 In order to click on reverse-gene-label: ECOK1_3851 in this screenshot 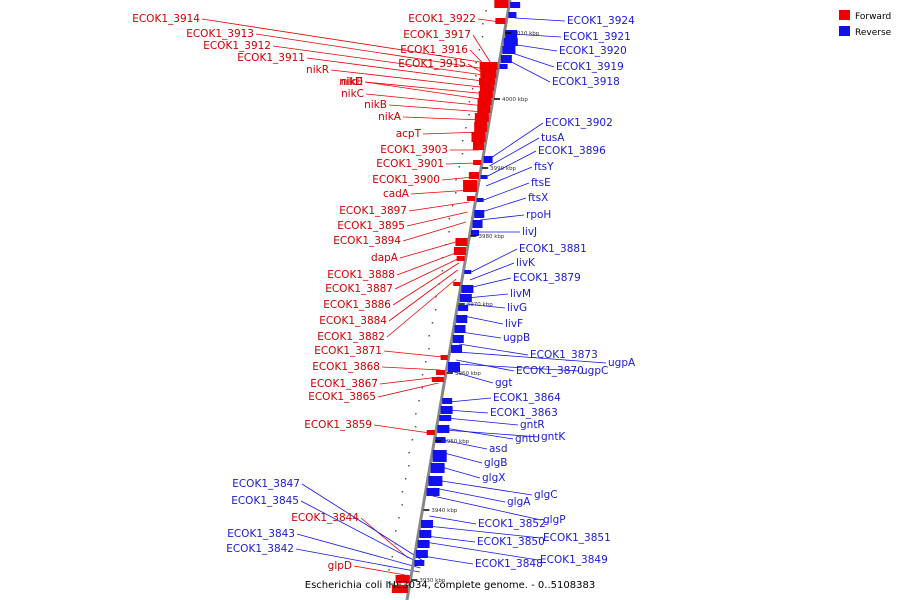, I will do `click(577, 538)`.